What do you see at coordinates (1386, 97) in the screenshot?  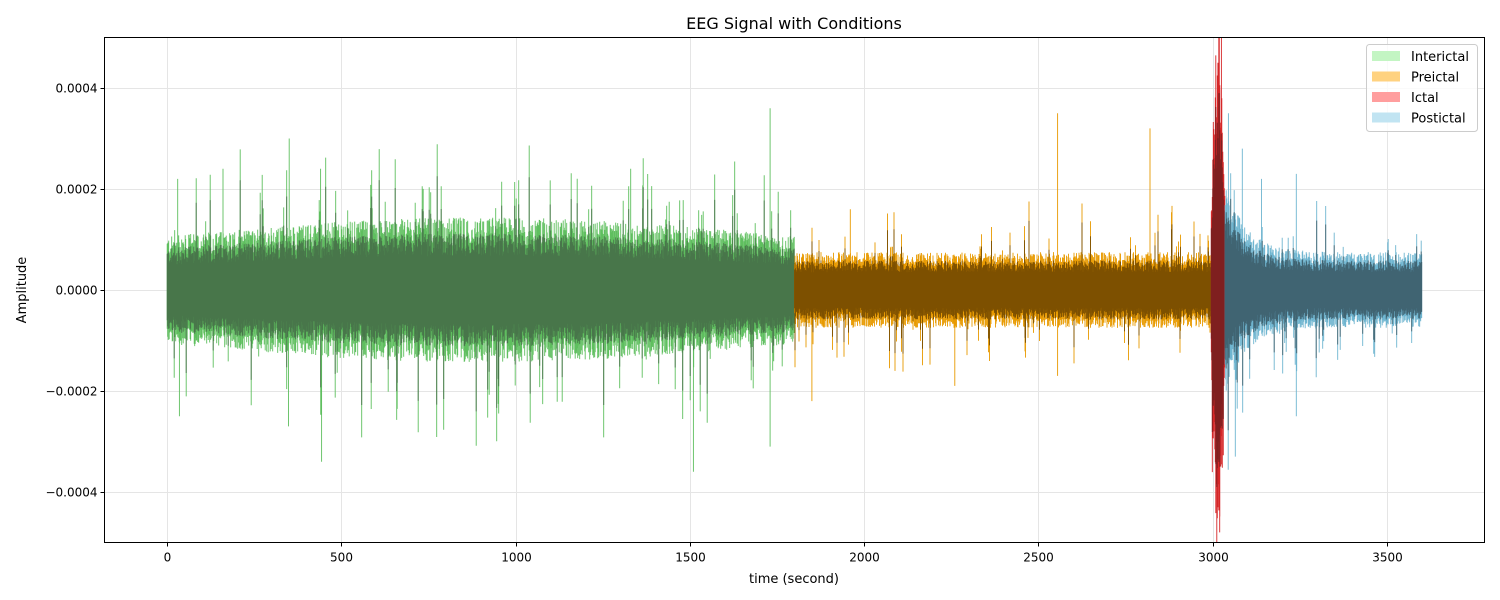 I see `legend-swatch-ictal` at bounding box center [1386, 97].